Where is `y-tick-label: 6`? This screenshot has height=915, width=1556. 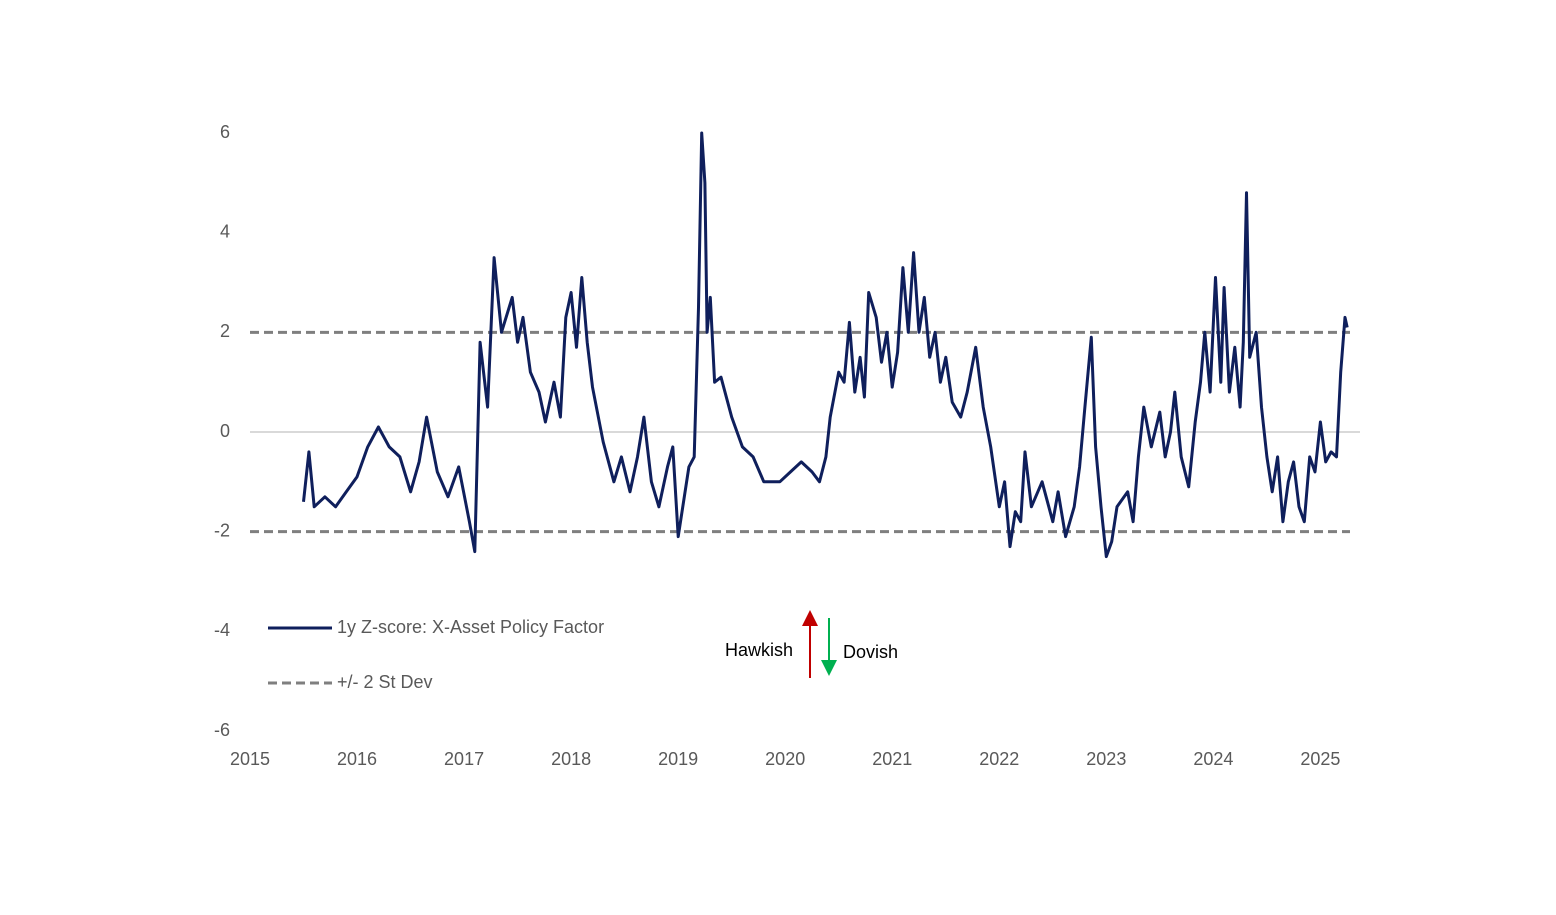
y-tick-label: 6 is located at coordinates (225, 132).